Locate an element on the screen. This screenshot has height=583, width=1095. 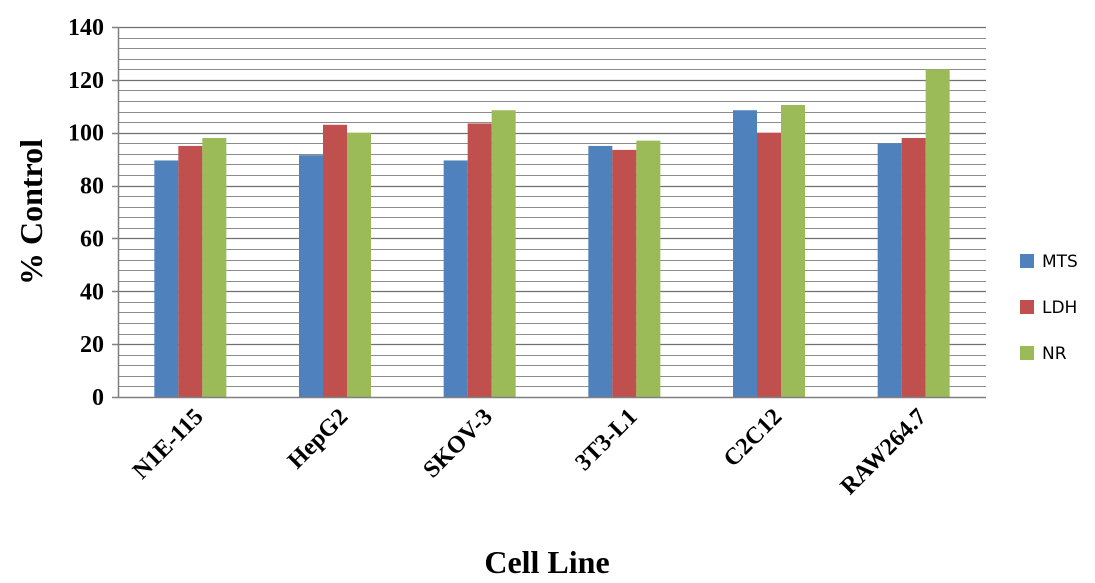
y-tick-label: 60 is located at coordinates (92, 239).